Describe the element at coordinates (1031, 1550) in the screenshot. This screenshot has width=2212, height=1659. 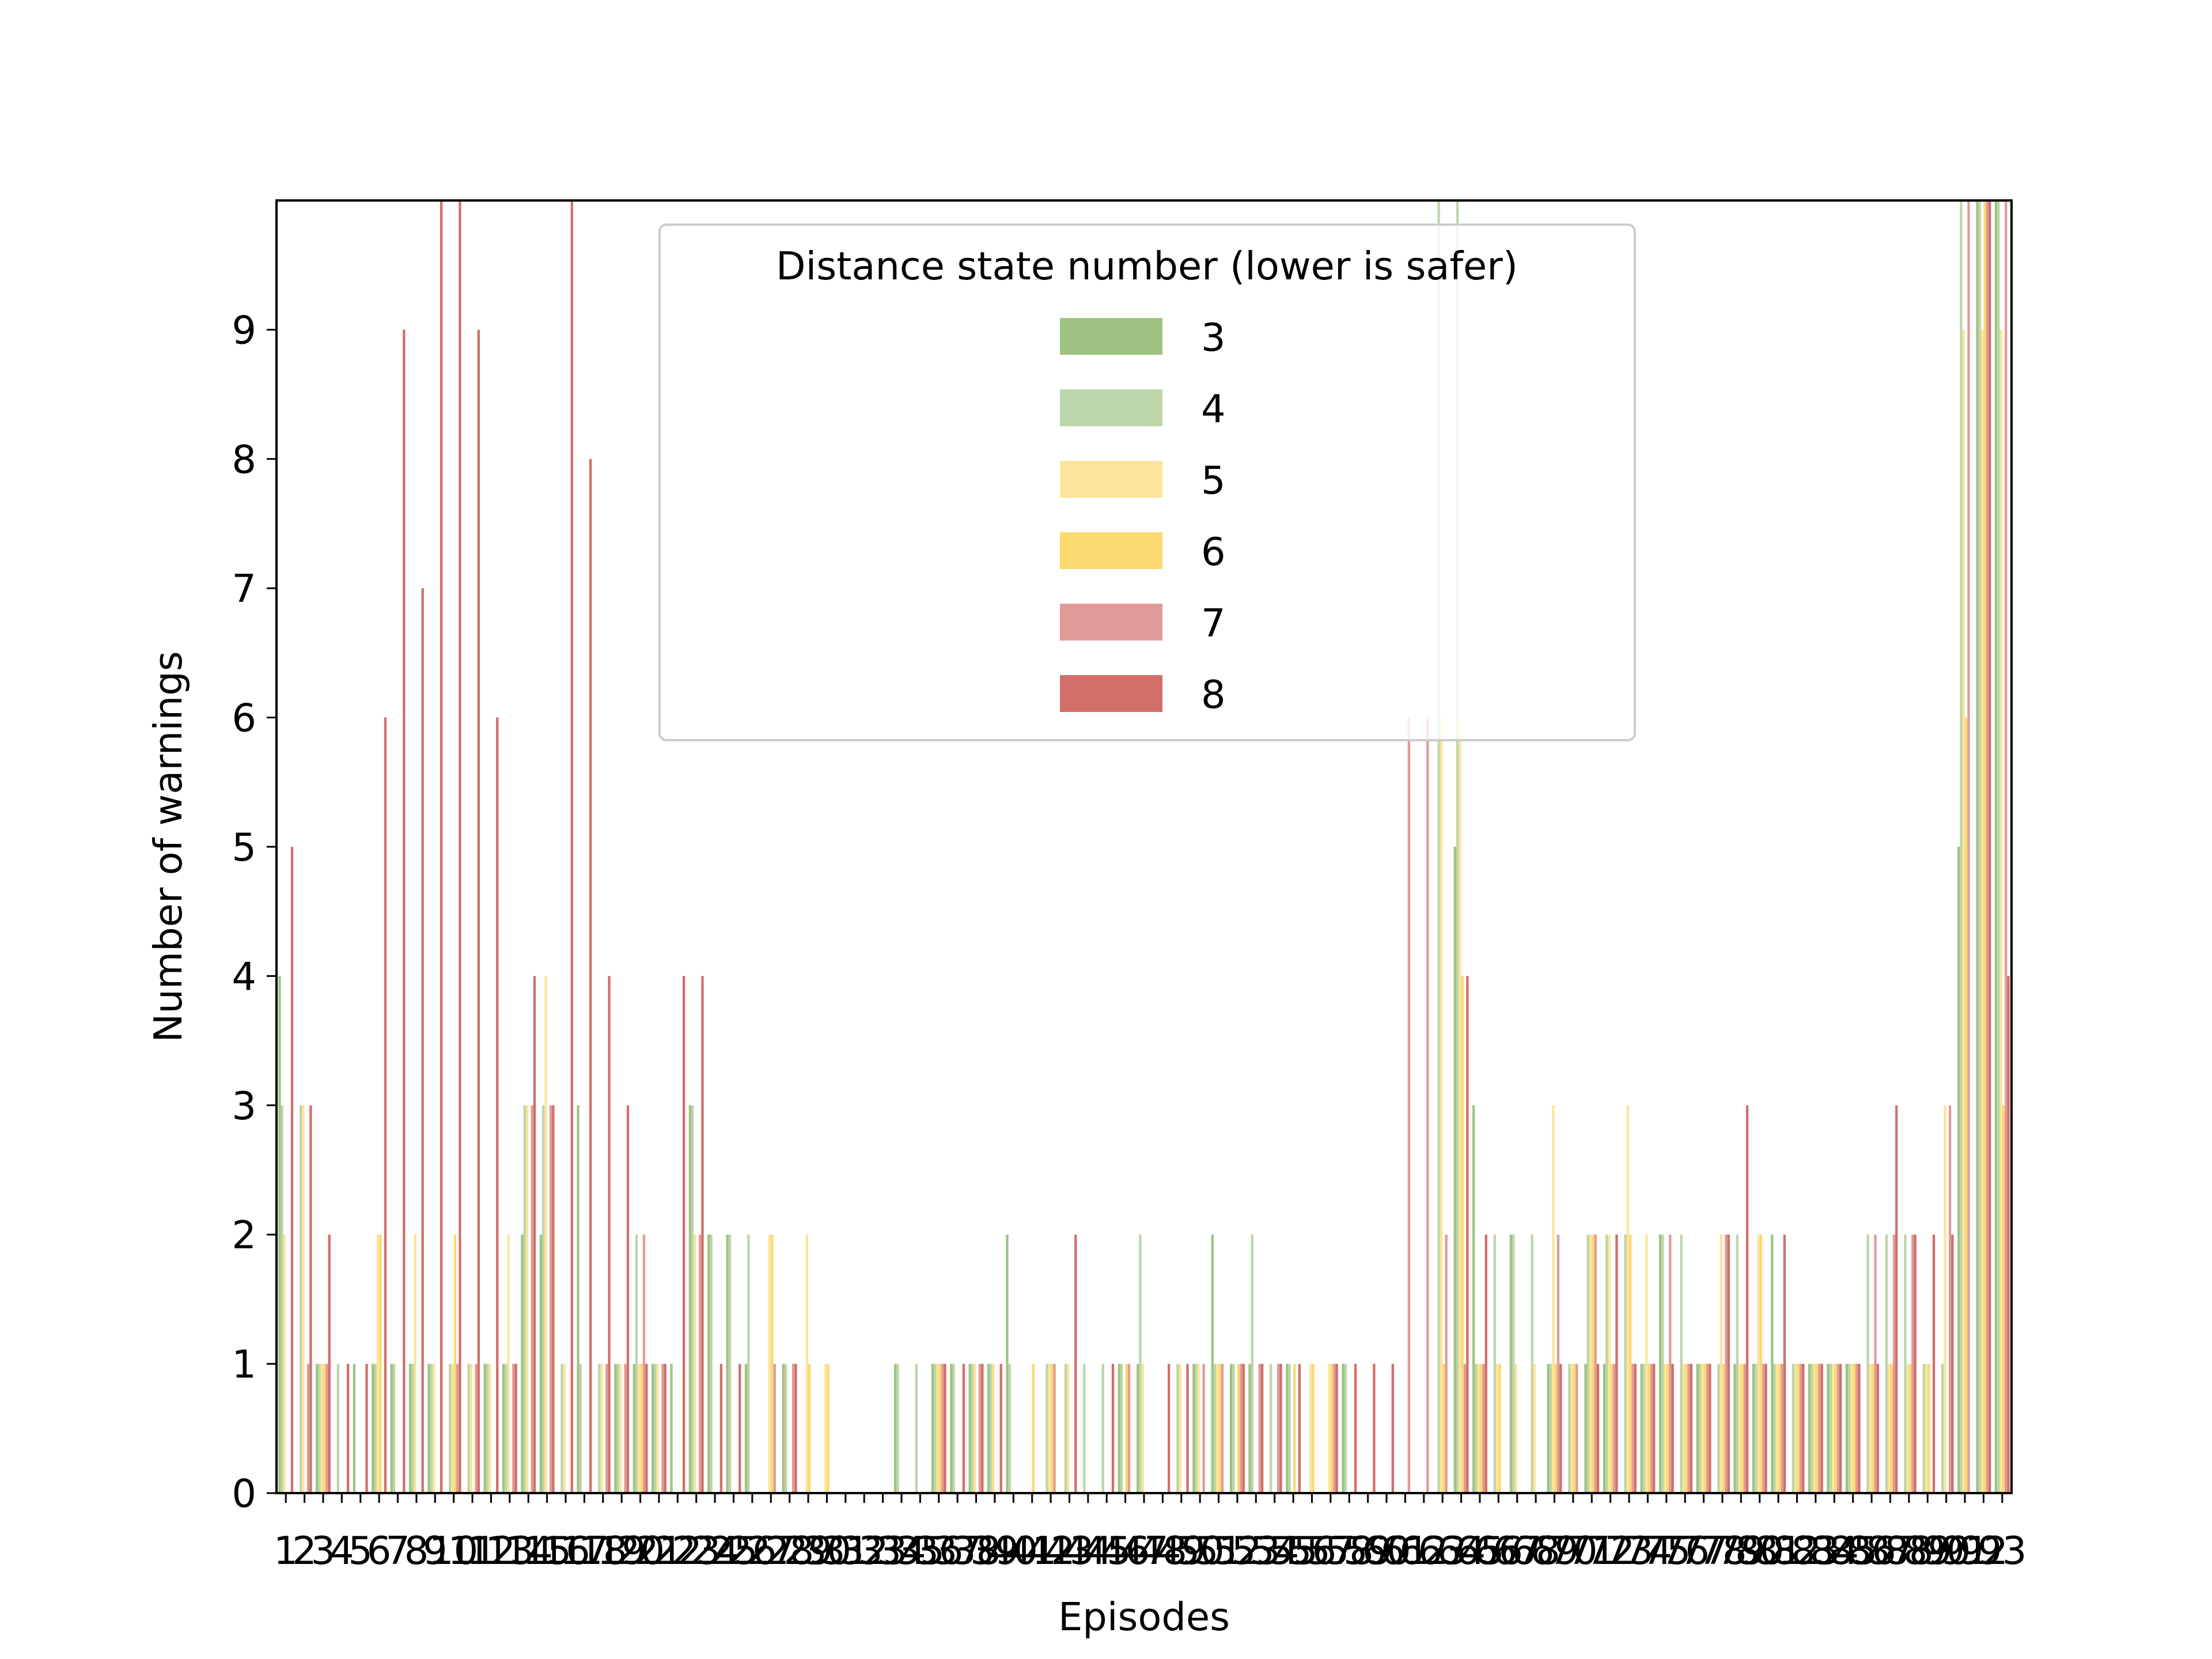
I see `x-tick-label: 41` at that location.